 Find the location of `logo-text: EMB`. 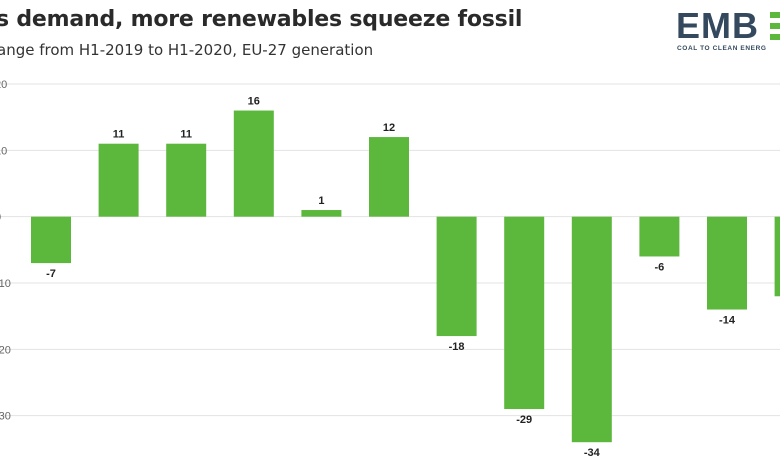

logo-text: EMB is located at coordinates (717, 27).